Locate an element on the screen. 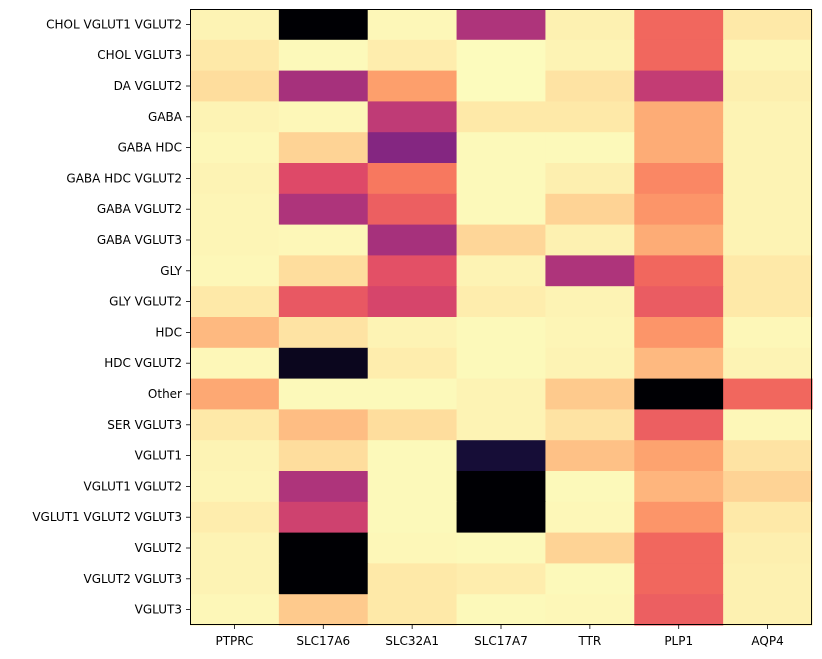 This screenshot has width=822, height=659. y-tick-label: GABA HDC is located at coordinates (150, 148).